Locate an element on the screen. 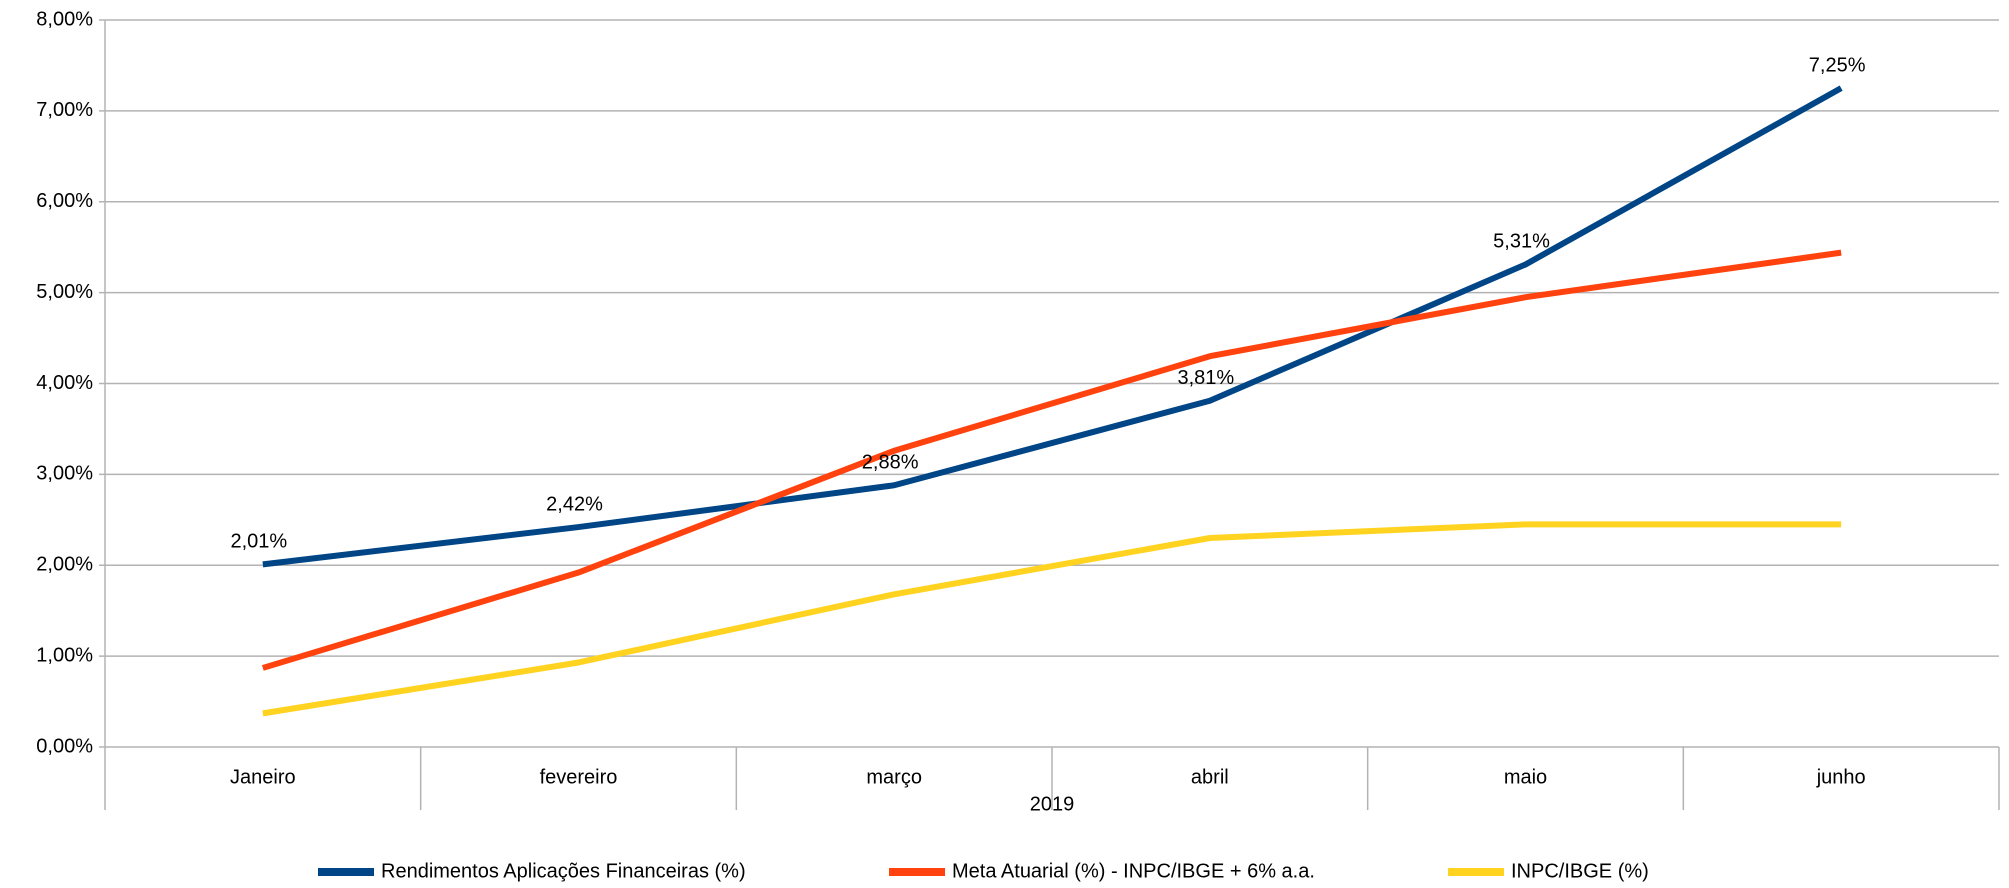  x-tick-label: abril is located at coordinates (1210, 777).